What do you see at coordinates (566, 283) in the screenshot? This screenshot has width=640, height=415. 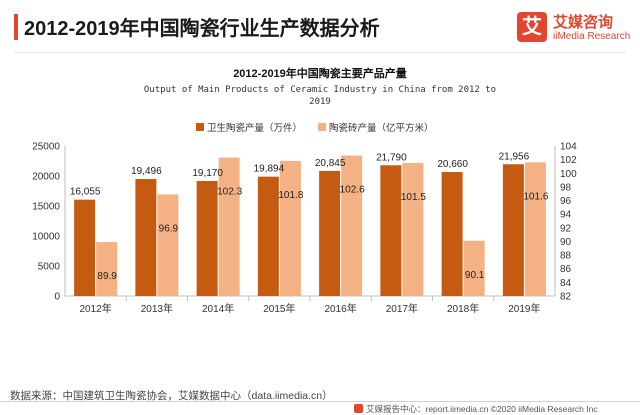 I see `y-right-tick-label: 84` at bounding box center [566, 283].